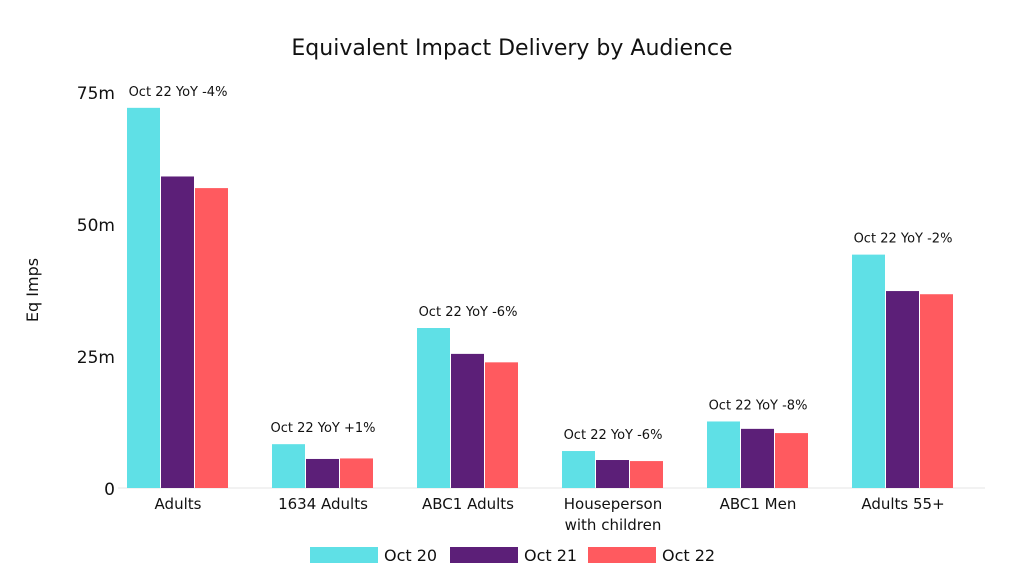  What do you see at coordinates (96, 226) in the screenshot?
I see `y-tick-label: 50m` at bounding box center [96, 226].